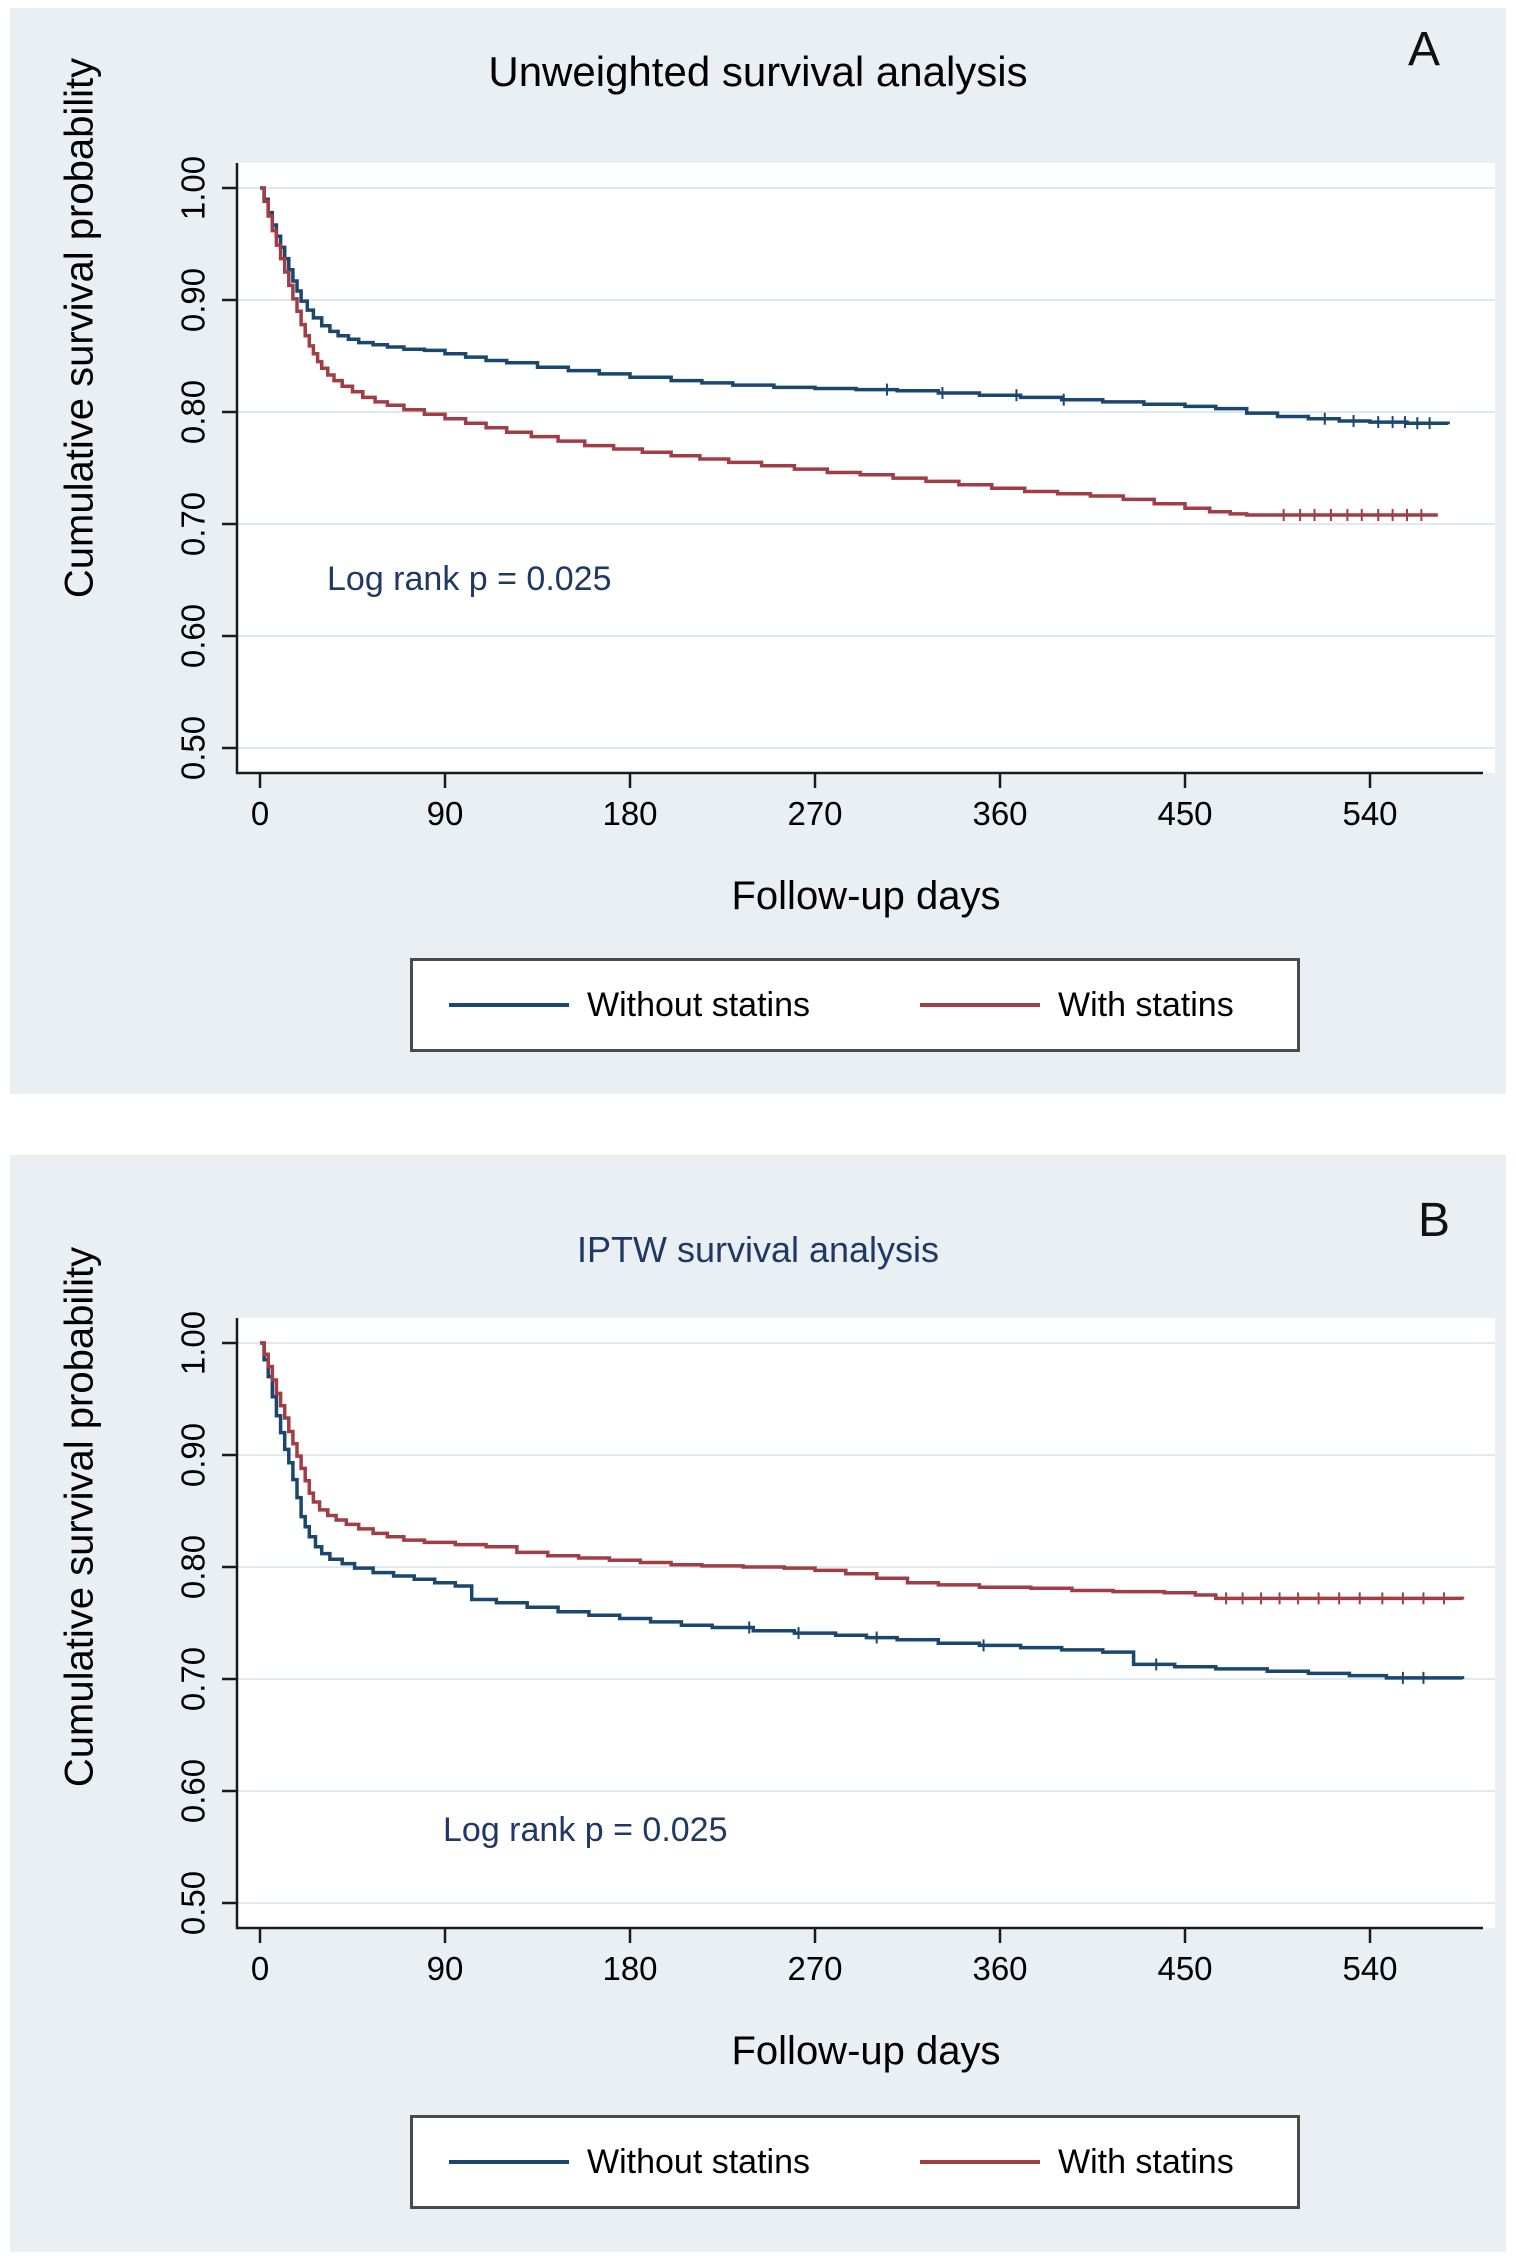 The image size is (1516, 2259). What do you see at coordinates (855, 1005) in the screenshot?
I see `panel-a-legend: Without statins With statins` at bounding box center [855, 1005].